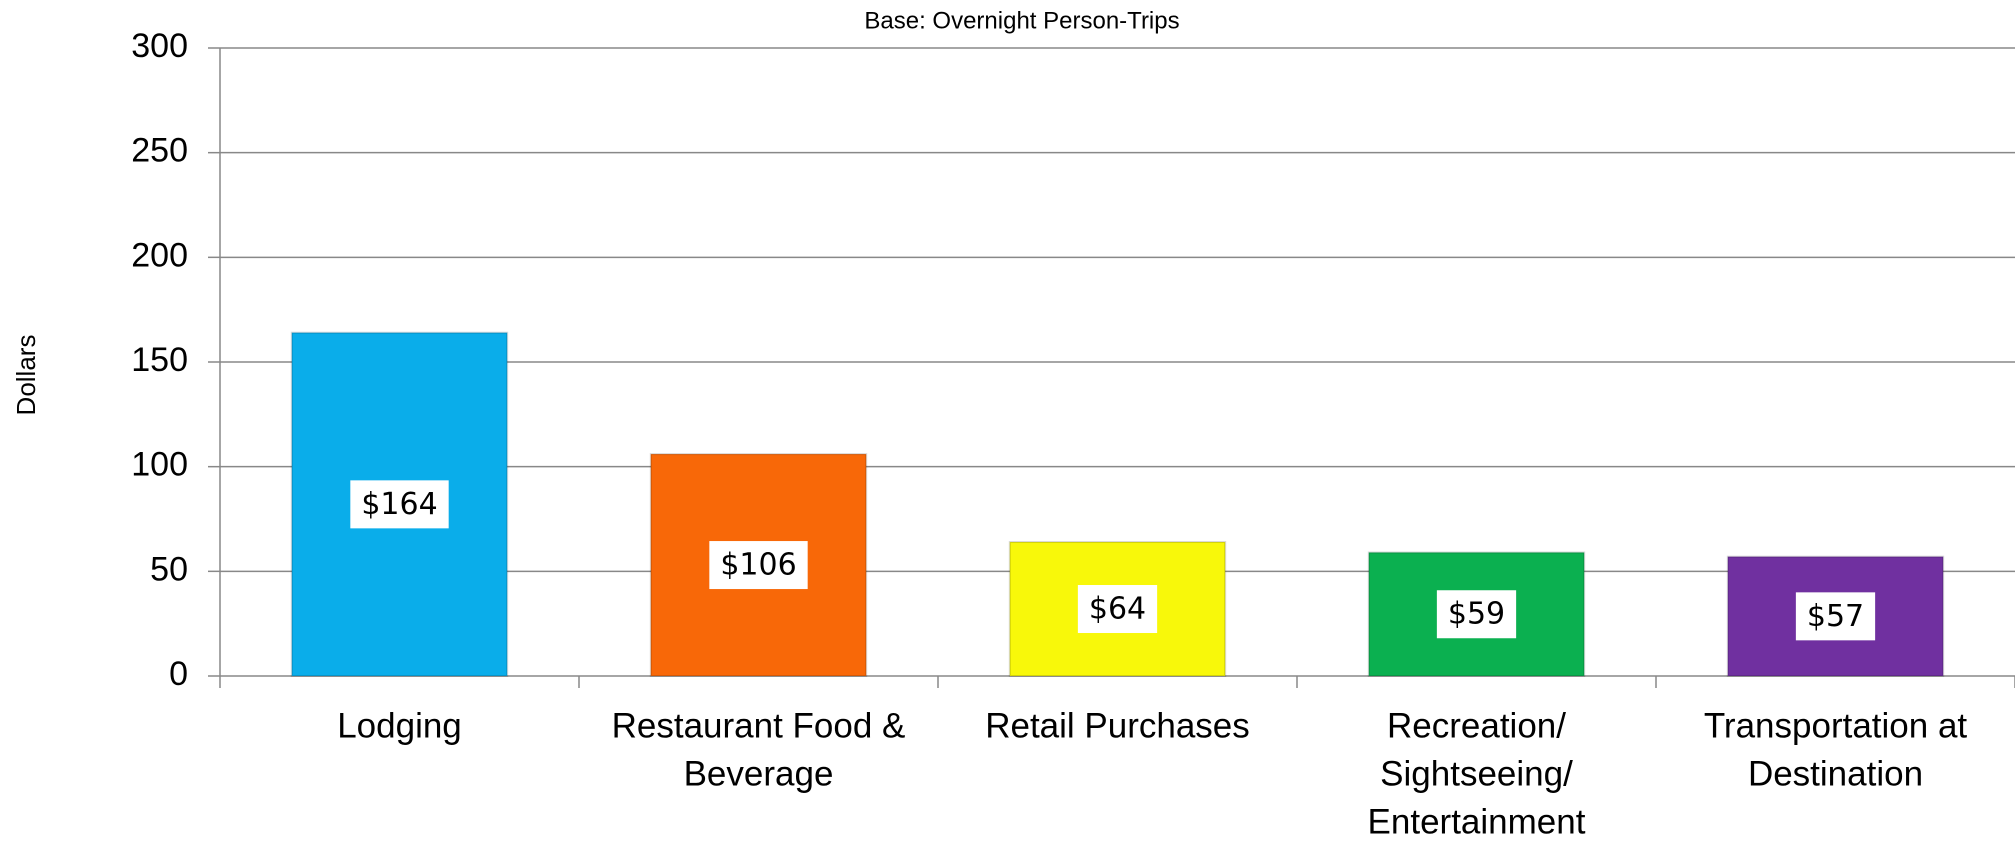 The height and width of the screenshot is (843, 2015). I want to click on x-tick-label: Transportation at, so click(1836, 725).